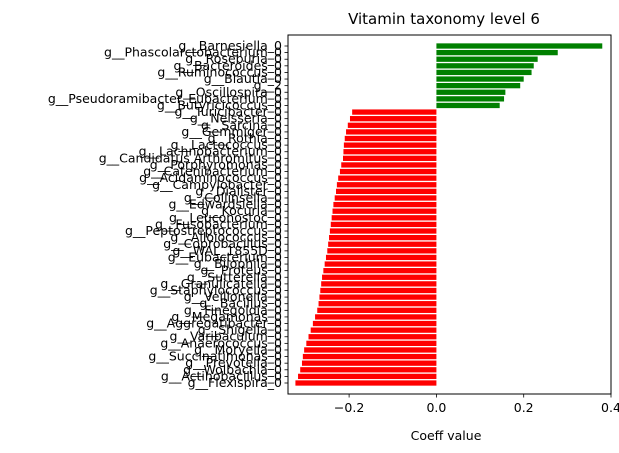 The height and width of the screenshot is (453, 619). What do you see at coordinates (446, 435) in the screenshot?
I see `x-axis-title: Coeff value` at bounding box center [446, 435].